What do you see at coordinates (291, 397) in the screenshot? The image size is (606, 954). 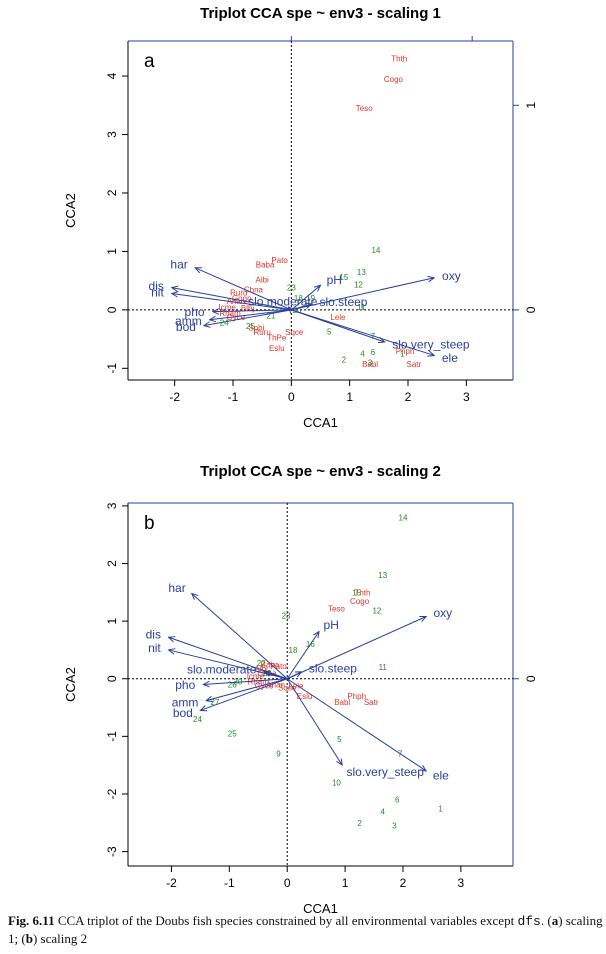 I see `panel-a-x-tick-label: 0` at bounding box center [291, 397].